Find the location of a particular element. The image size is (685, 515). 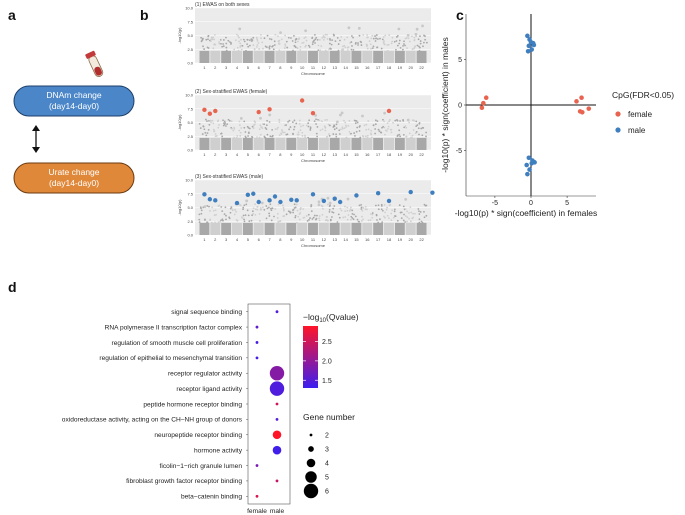

x-tick-label: 12 is located at coordinates (324, 67).